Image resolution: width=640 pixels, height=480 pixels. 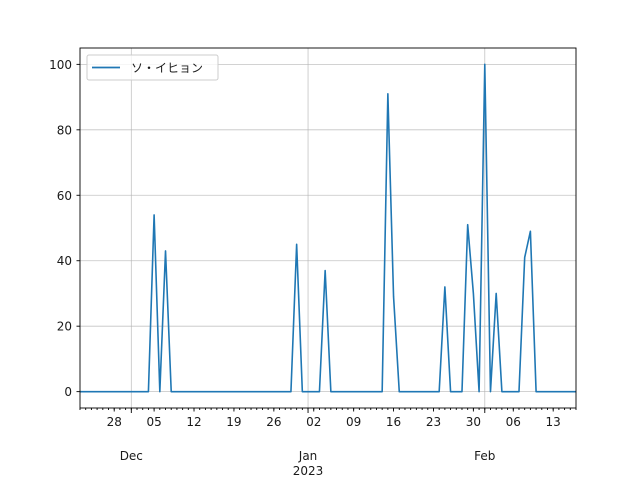 I want to click on y-tick-label: 0, so click(x=68, y=392).